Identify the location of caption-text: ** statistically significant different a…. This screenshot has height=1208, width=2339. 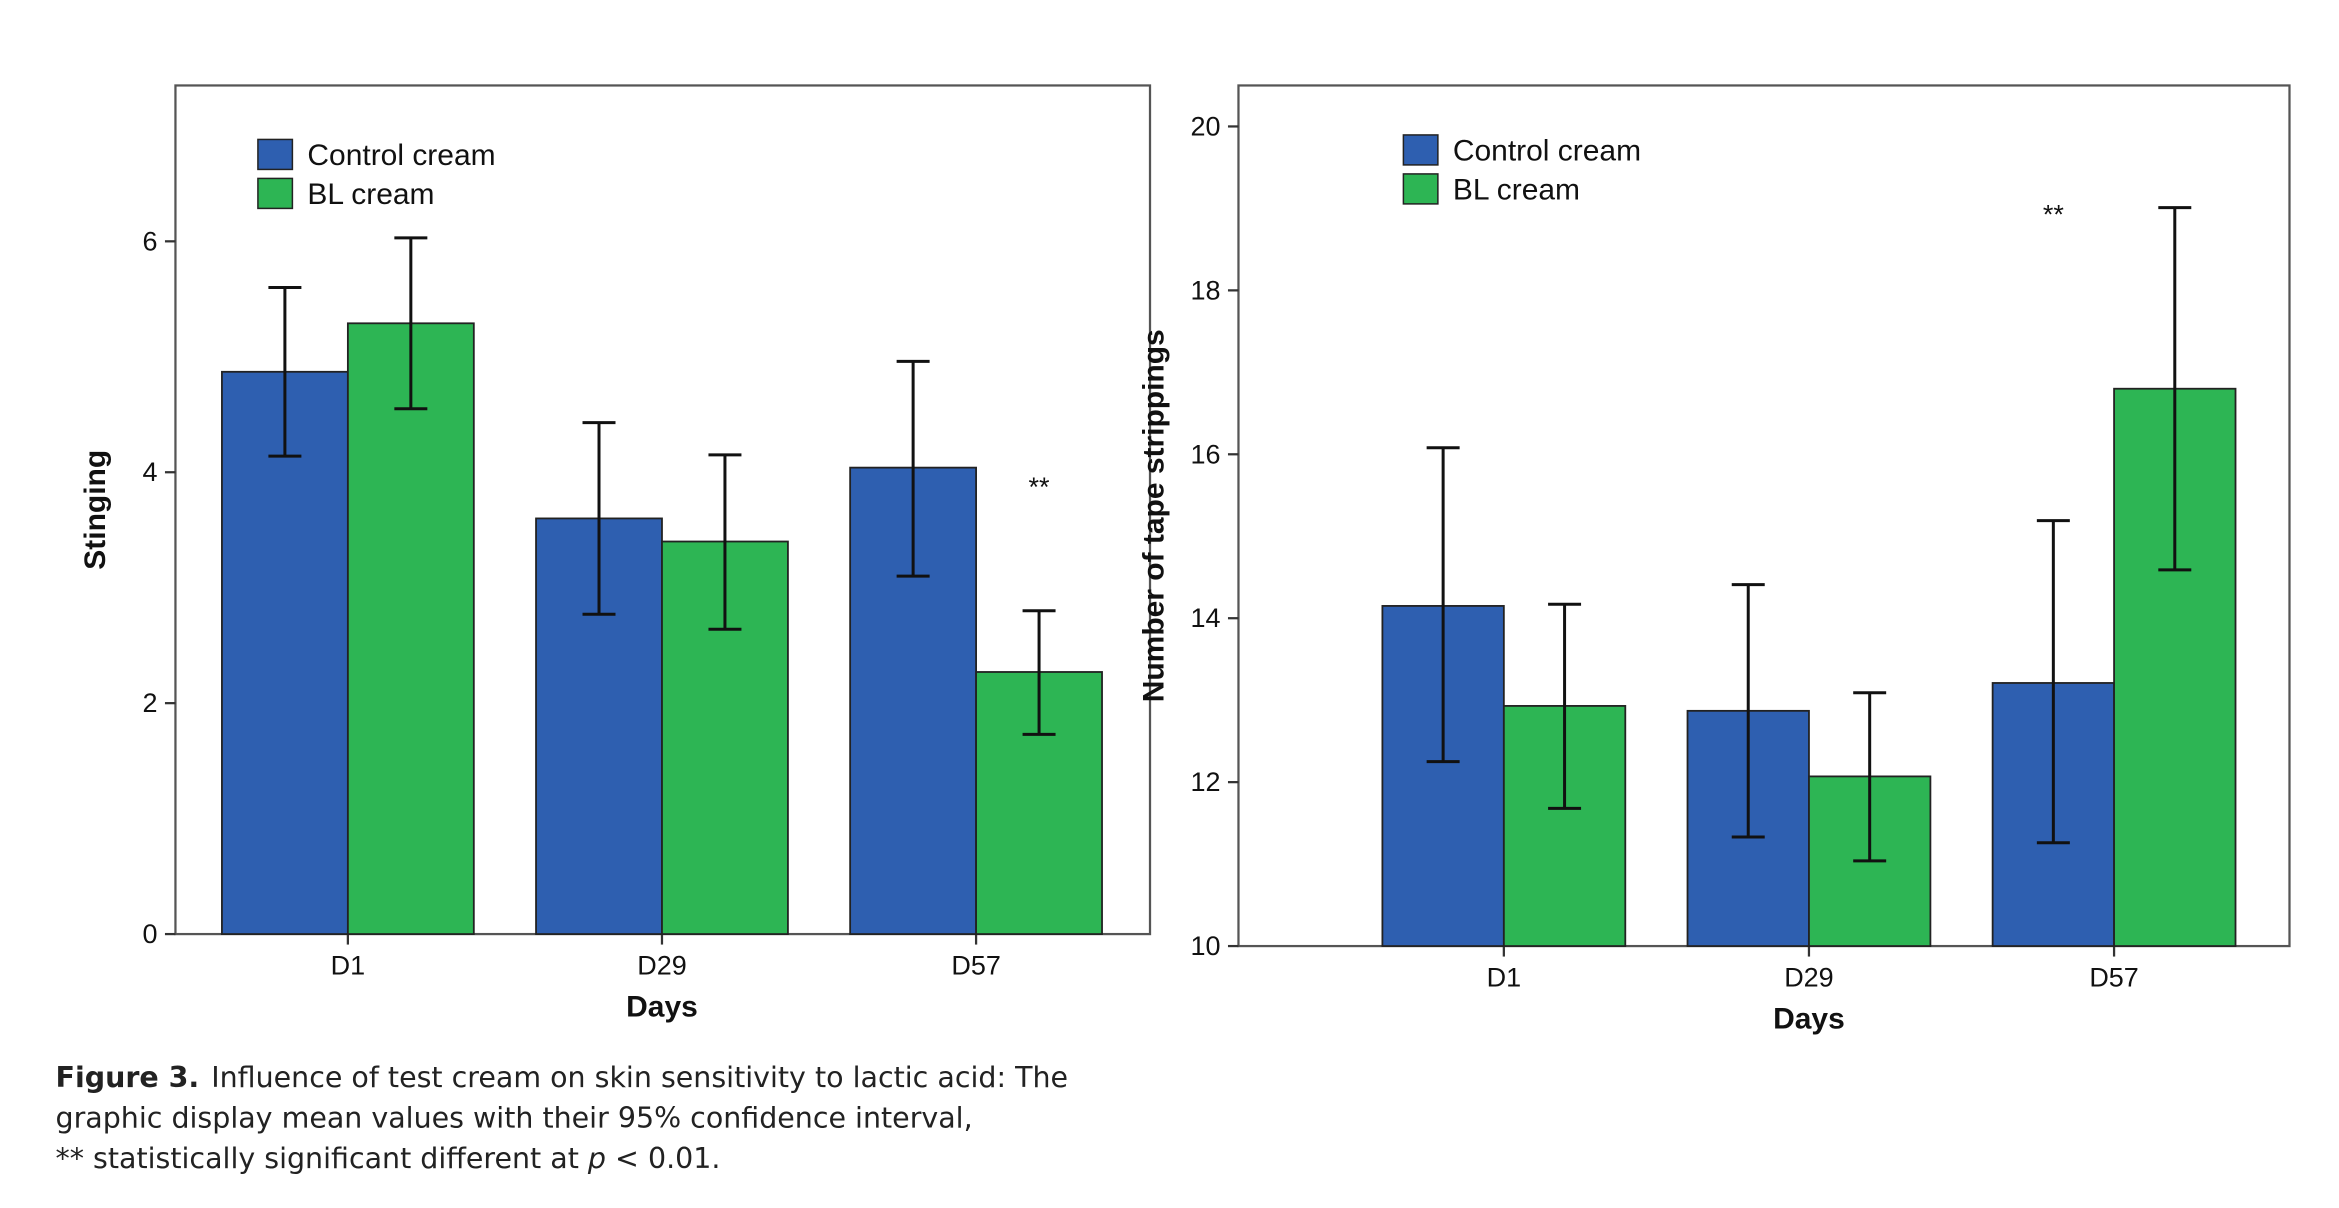
(322, 1158).